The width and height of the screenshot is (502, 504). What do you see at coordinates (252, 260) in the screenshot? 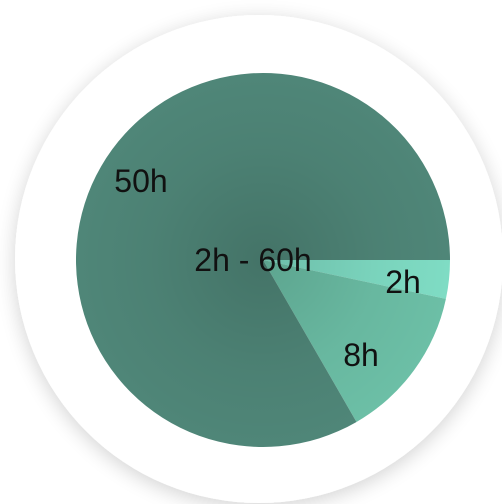
I see `center-label: 2h - 60h` at bounding box center [252, 260].